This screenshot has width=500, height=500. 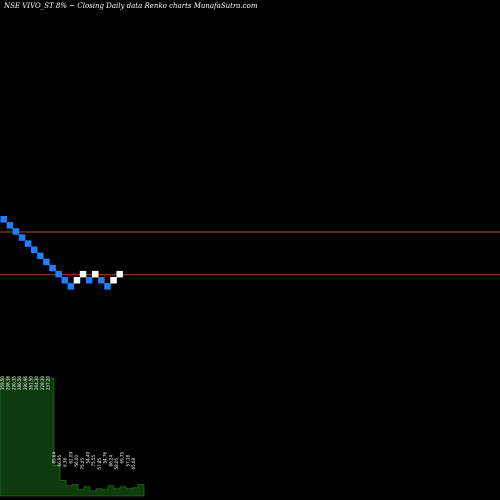 I want to click on volume-label: 65.08, so click(x=133, y=464).